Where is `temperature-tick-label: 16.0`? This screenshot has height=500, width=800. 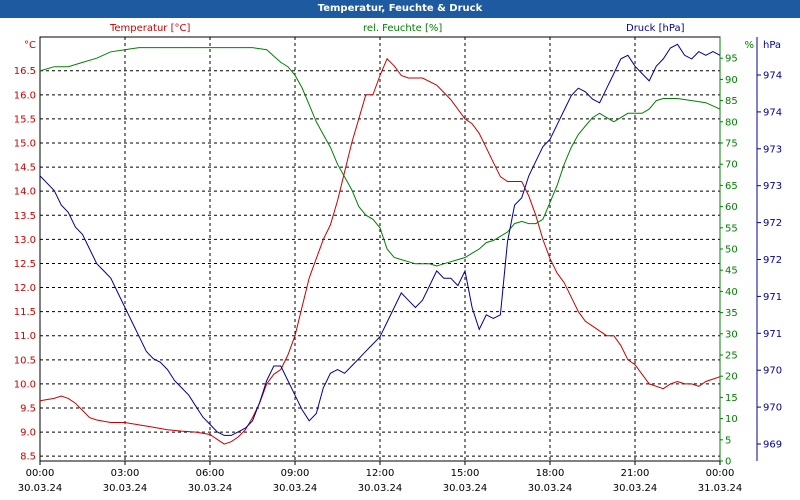 temperature-tick-label: 16.0 is located at coordinates (25, 95).